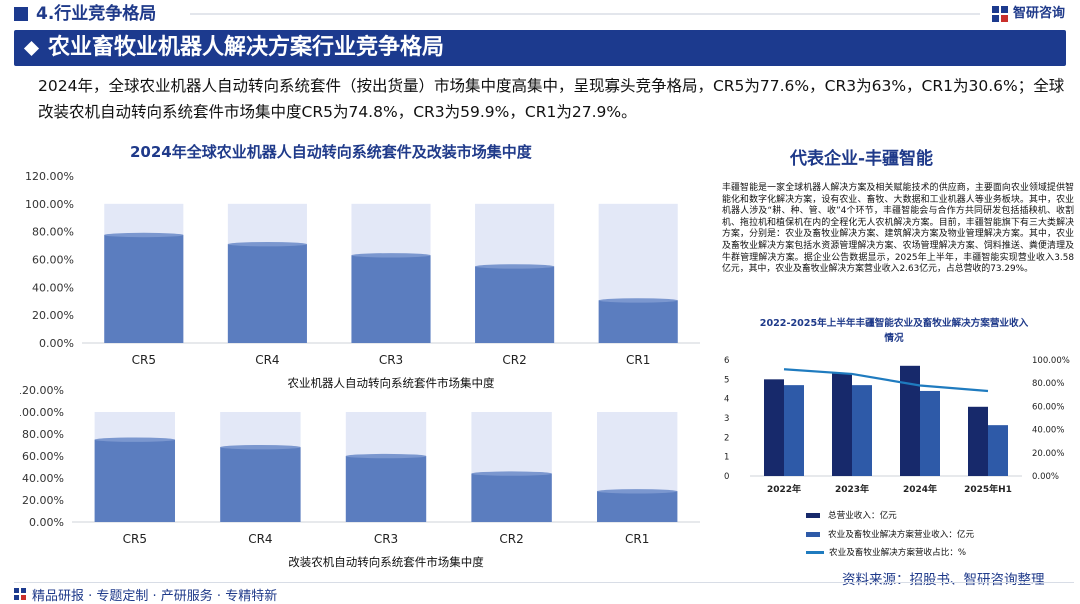 The width and height of the screenshot is (1080, 604). What do you see at coordinates (726, 400) in the screenshot?
I see `y-left-tick-label: 4` at bounding box center [726, 400].